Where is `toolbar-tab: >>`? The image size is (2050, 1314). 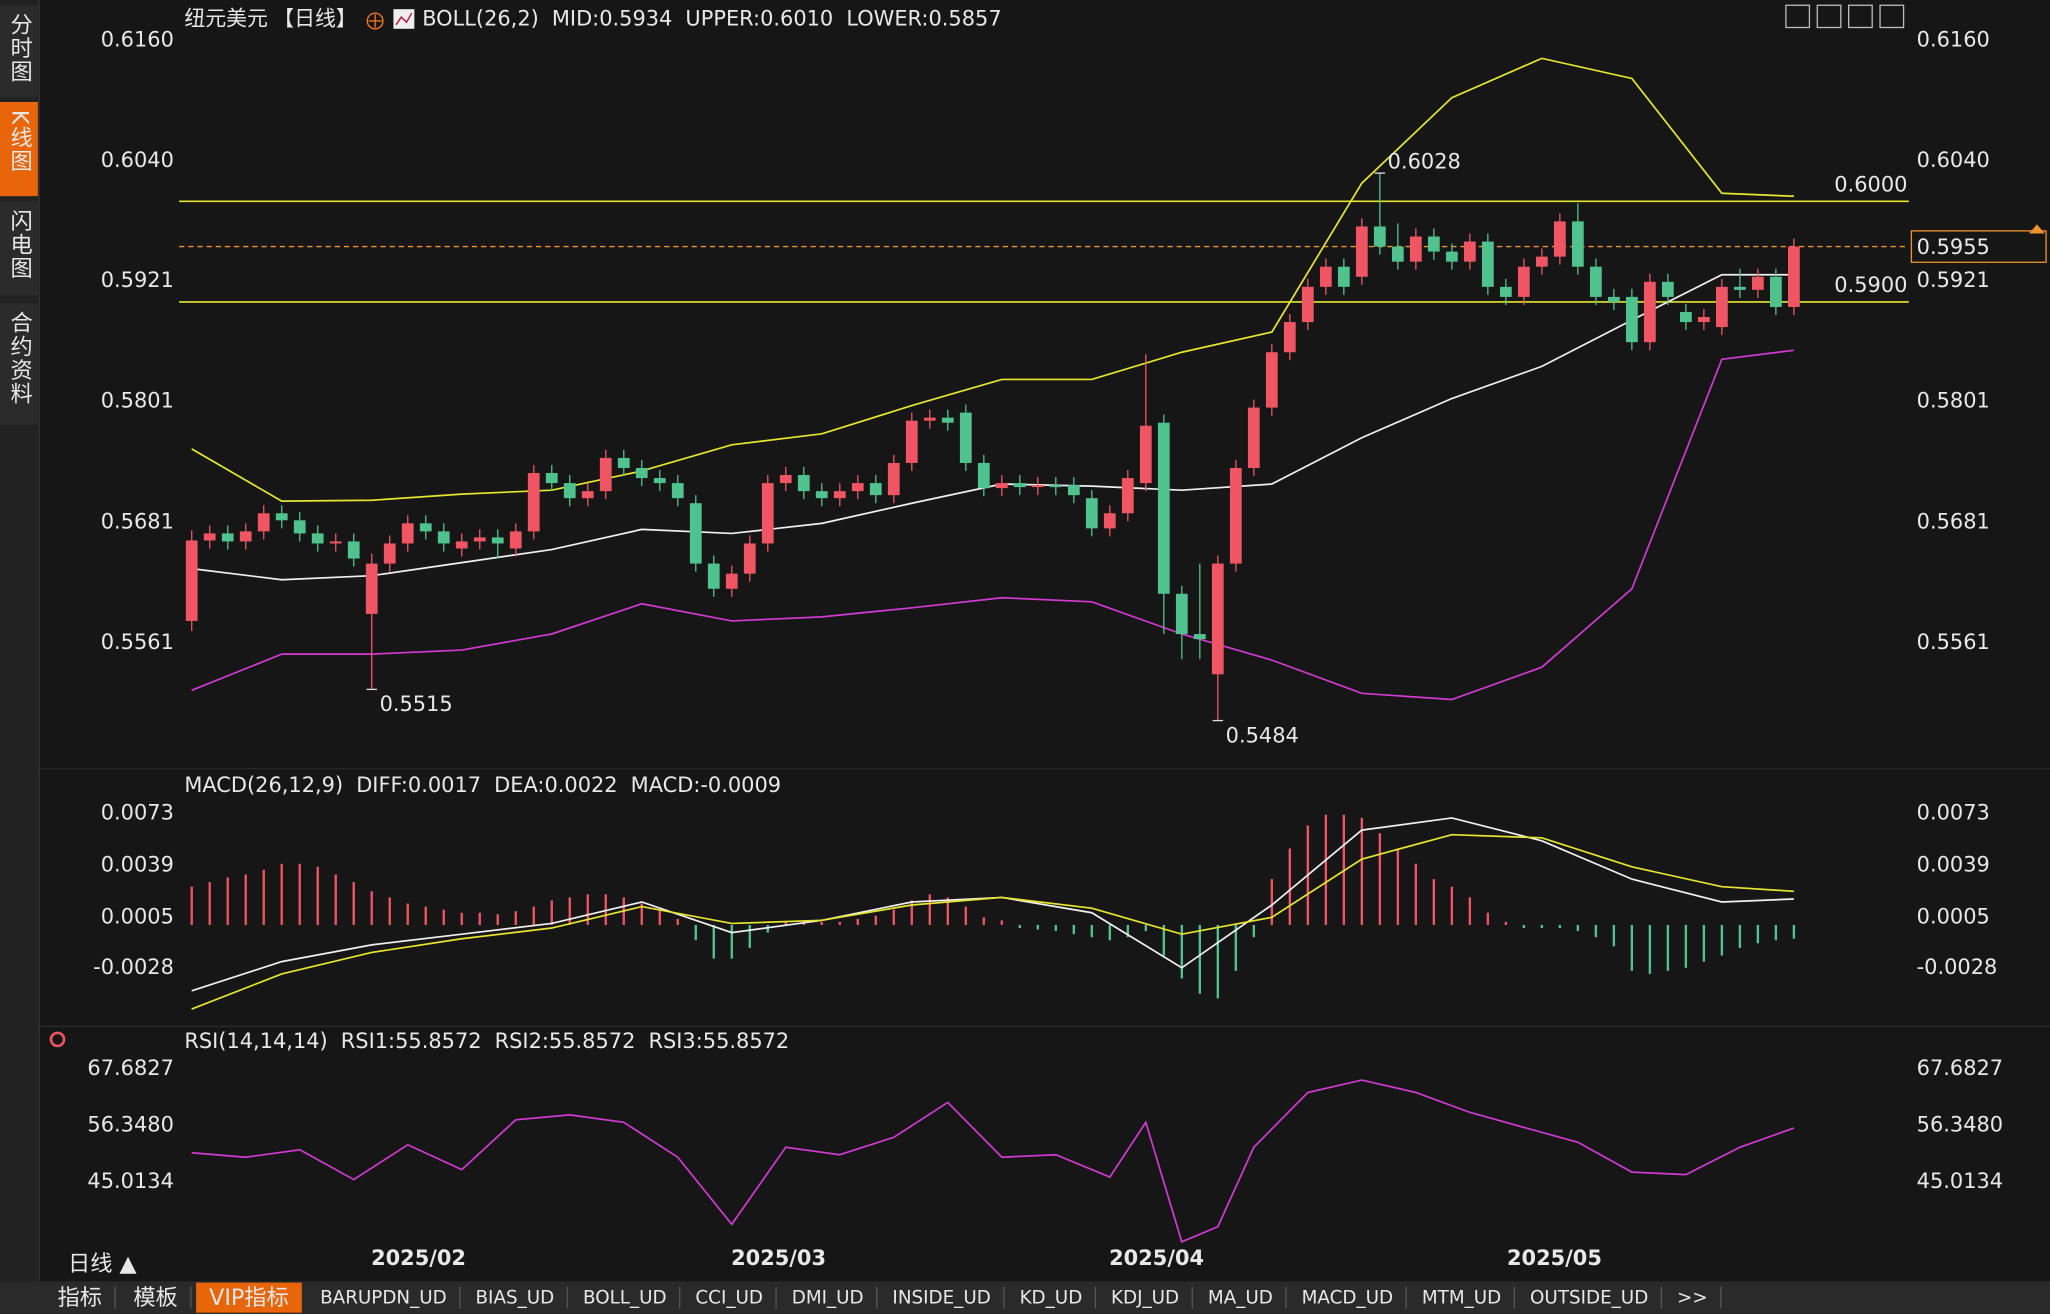
toolbar-tab: >> is located at coordinates (1692, 1297).